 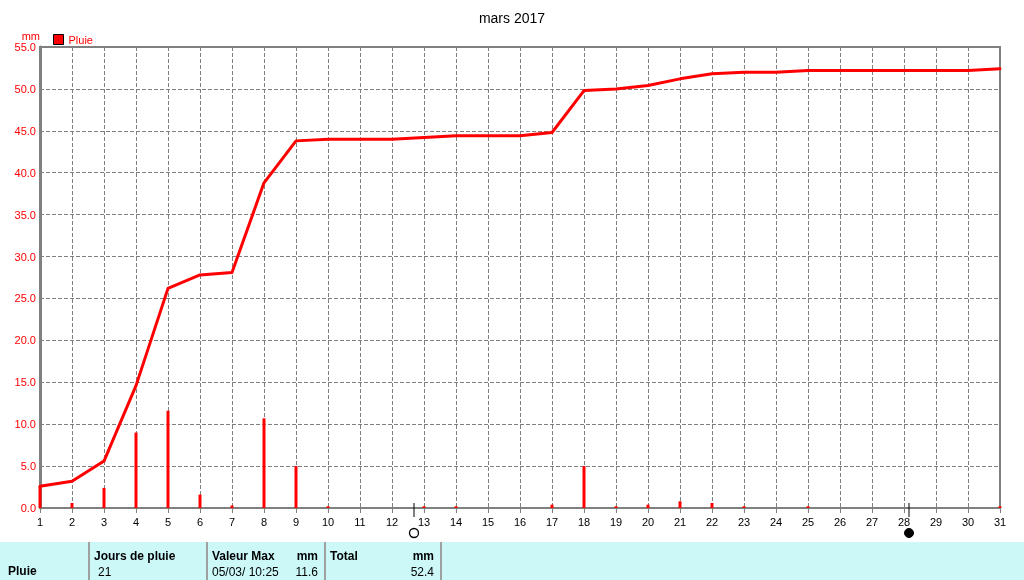 I want to click on text: Valeur Max, so click(x=243, y=556).